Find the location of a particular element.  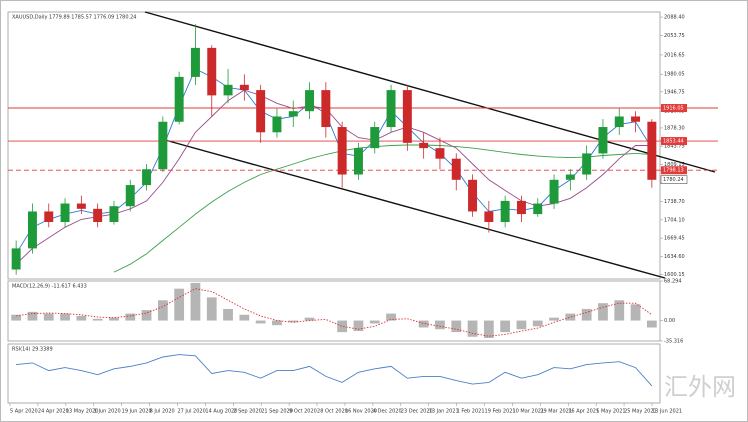

level-label: 1853.44 is located at coordinates (673, 142).